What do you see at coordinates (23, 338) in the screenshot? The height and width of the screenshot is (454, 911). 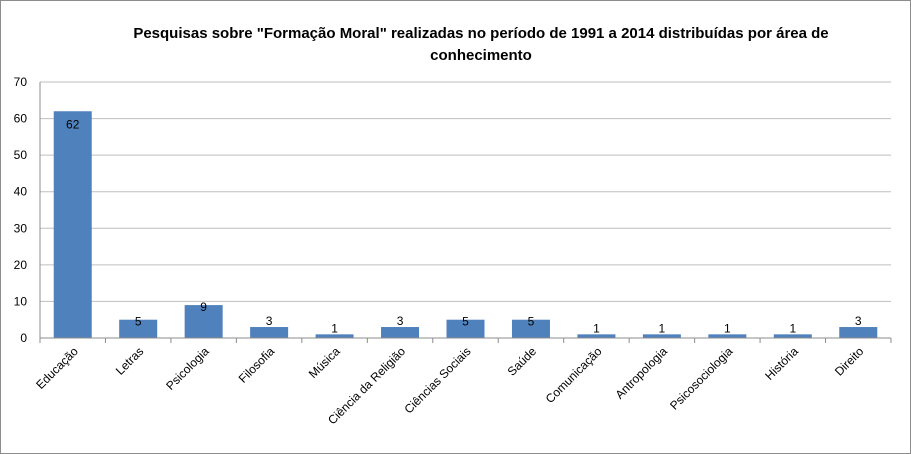 I see `y-tick-label: 0` at bounding box center [23, 338].